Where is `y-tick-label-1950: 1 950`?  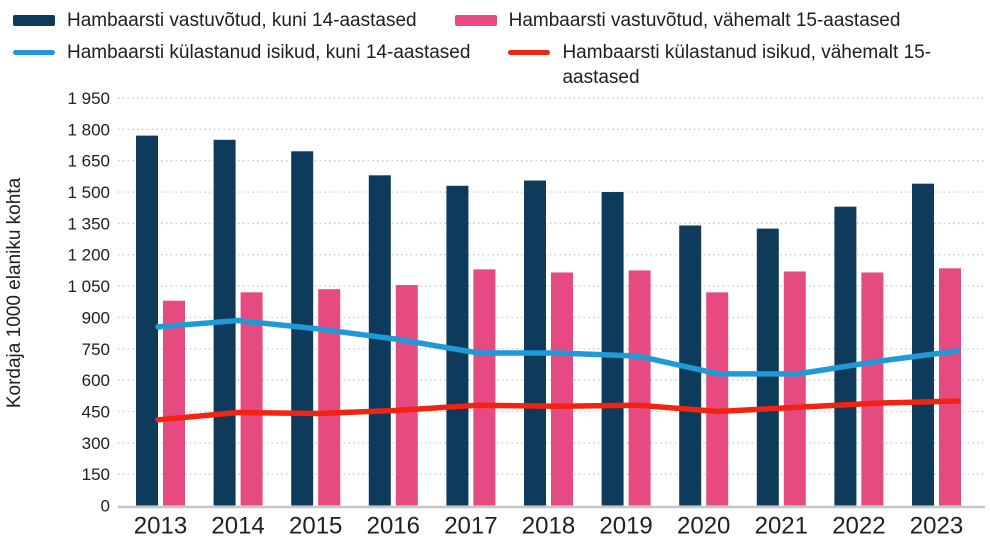 y-tick-label-1950: 1 950 is located at coordinates (88, 98).